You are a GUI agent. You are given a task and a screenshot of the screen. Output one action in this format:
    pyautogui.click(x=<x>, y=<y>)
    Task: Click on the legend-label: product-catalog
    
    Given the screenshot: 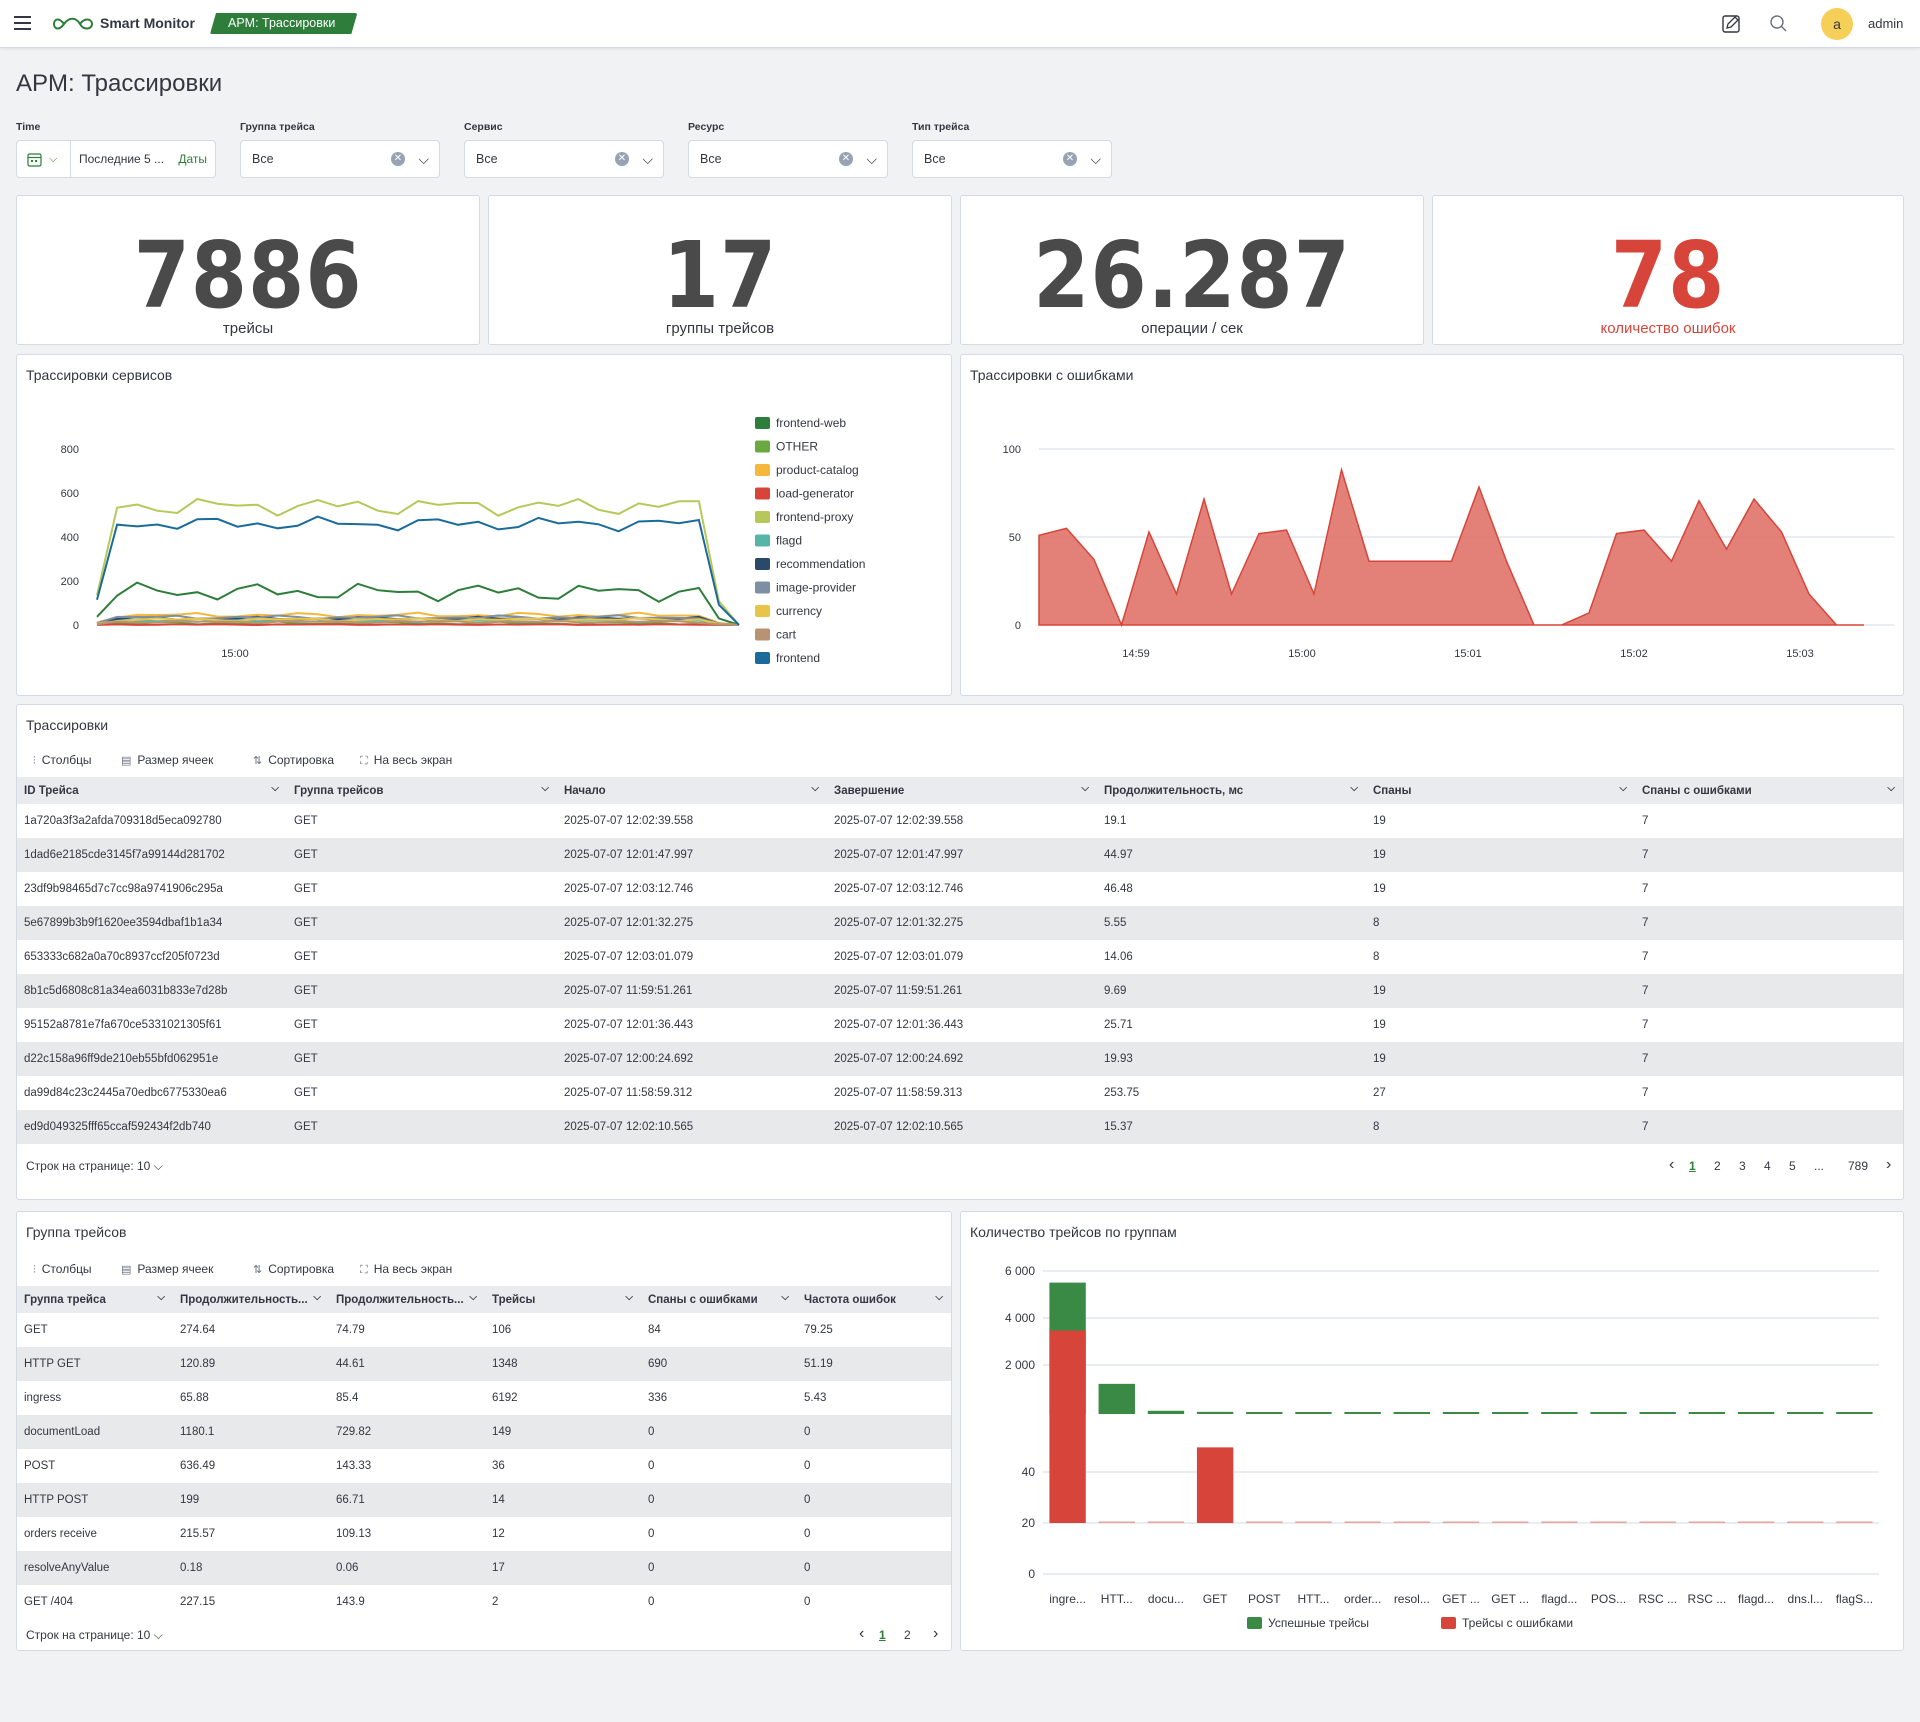 What is the action you would take?
    pyautogui.click(x=817, y=470)
    